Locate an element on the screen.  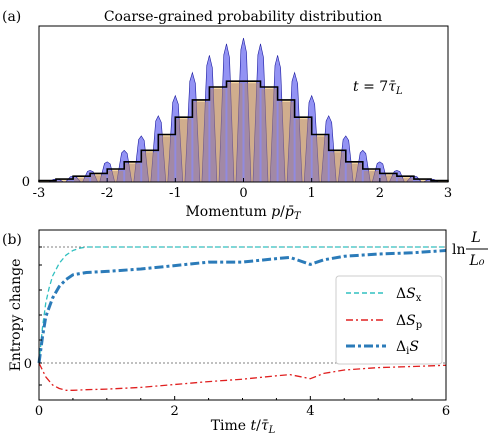
panel-b-x-tick-label: 2 is located at coordinates (175, 411).